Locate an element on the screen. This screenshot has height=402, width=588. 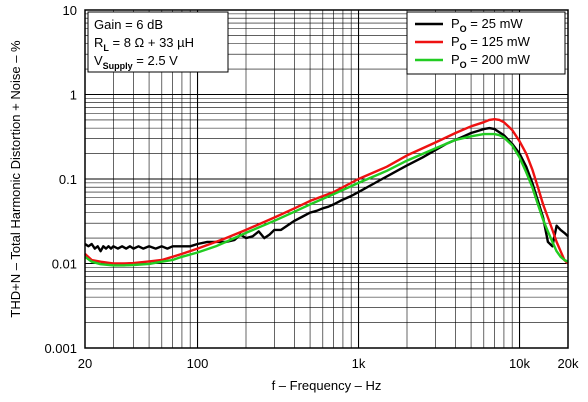
legend-label-2: PO = 125 mW is located at coordinates (491, 43).